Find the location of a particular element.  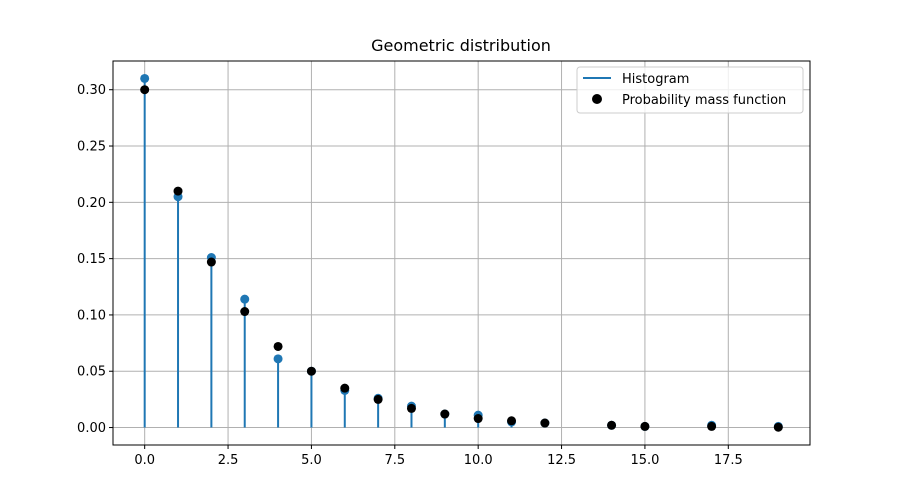

x-tick-label: 5.0 is located at coordinates (311, 460).